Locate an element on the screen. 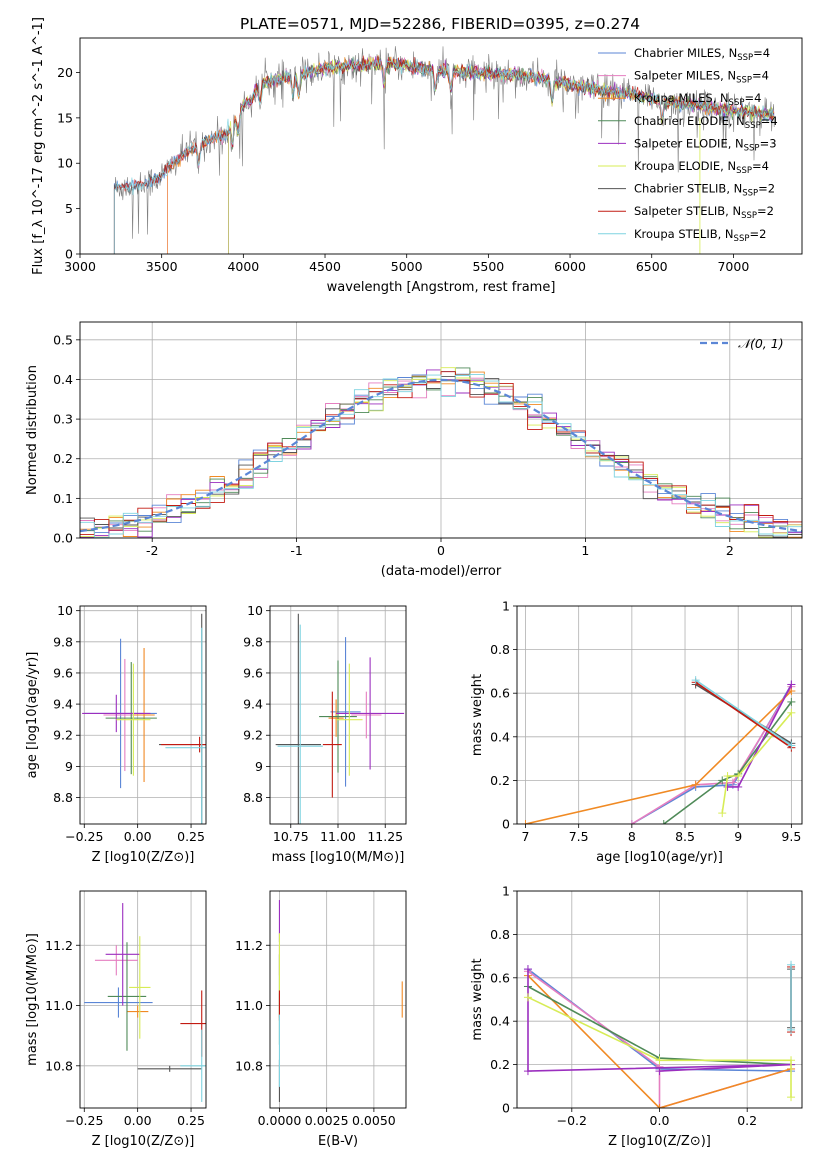 Image resolution: width=819 pixels, height=1170 pixels. legend-label: Salpeter ELODIE, NSSP=3 is located at coordinates (705, 144).